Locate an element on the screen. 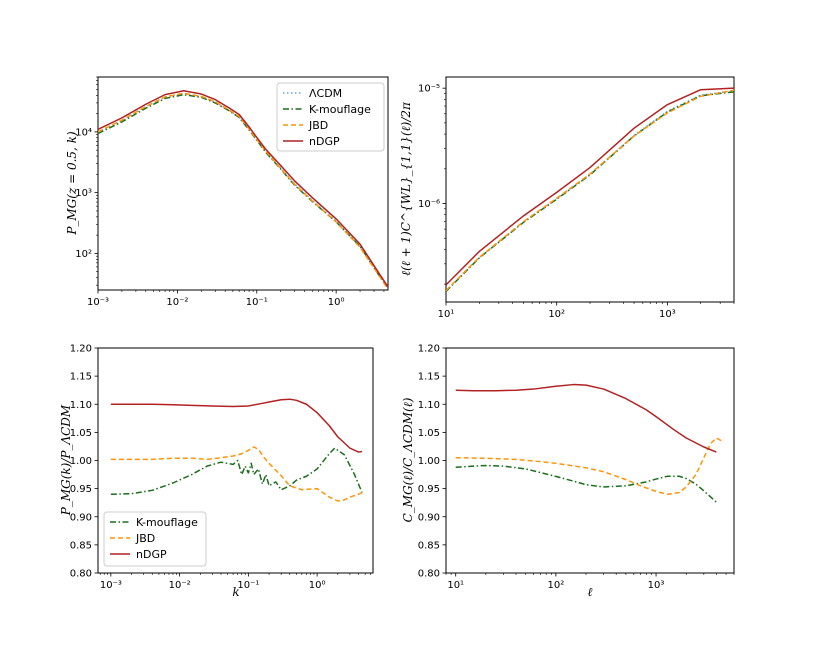  y-axis-label: C_MG(ℓ)/C_ΛCDM(ℓ) is located at coordinates (408, 459).